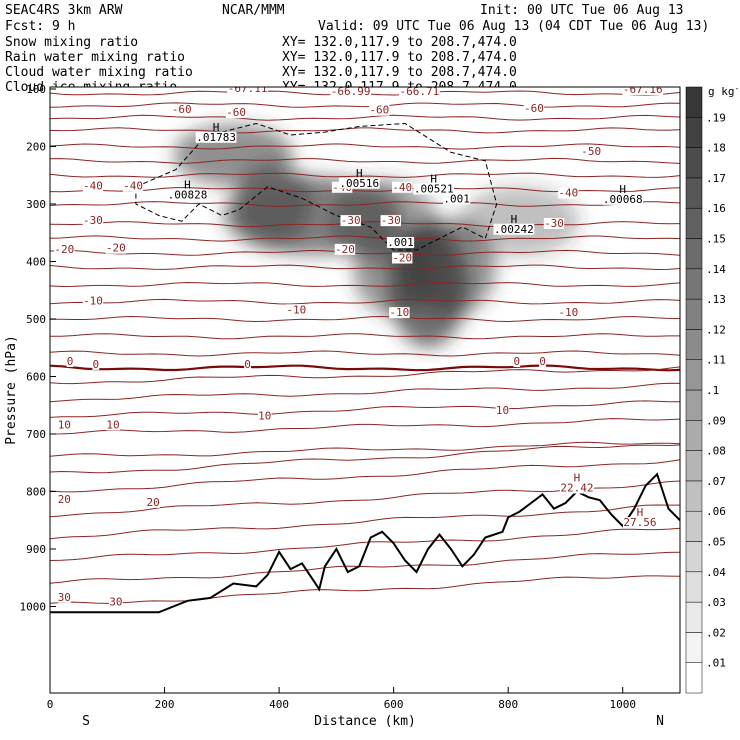  What do you see at coordinates (247, 91) in the screenshot?
I see `isotherm-label: -67.11` at bounding box center [247, 91].